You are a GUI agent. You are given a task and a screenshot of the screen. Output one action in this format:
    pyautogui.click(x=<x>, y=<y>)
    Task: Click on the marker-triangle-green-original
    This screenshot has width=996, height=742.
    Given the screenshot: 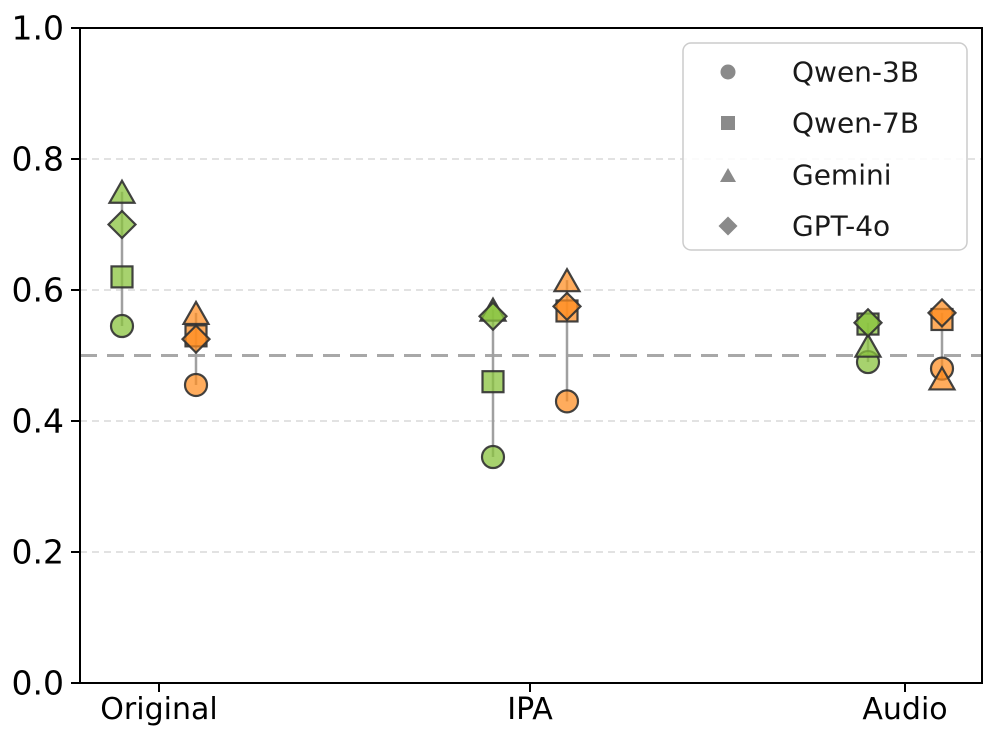 What is the action you would take?
    pyautogui.click(x=122, y=191)
    